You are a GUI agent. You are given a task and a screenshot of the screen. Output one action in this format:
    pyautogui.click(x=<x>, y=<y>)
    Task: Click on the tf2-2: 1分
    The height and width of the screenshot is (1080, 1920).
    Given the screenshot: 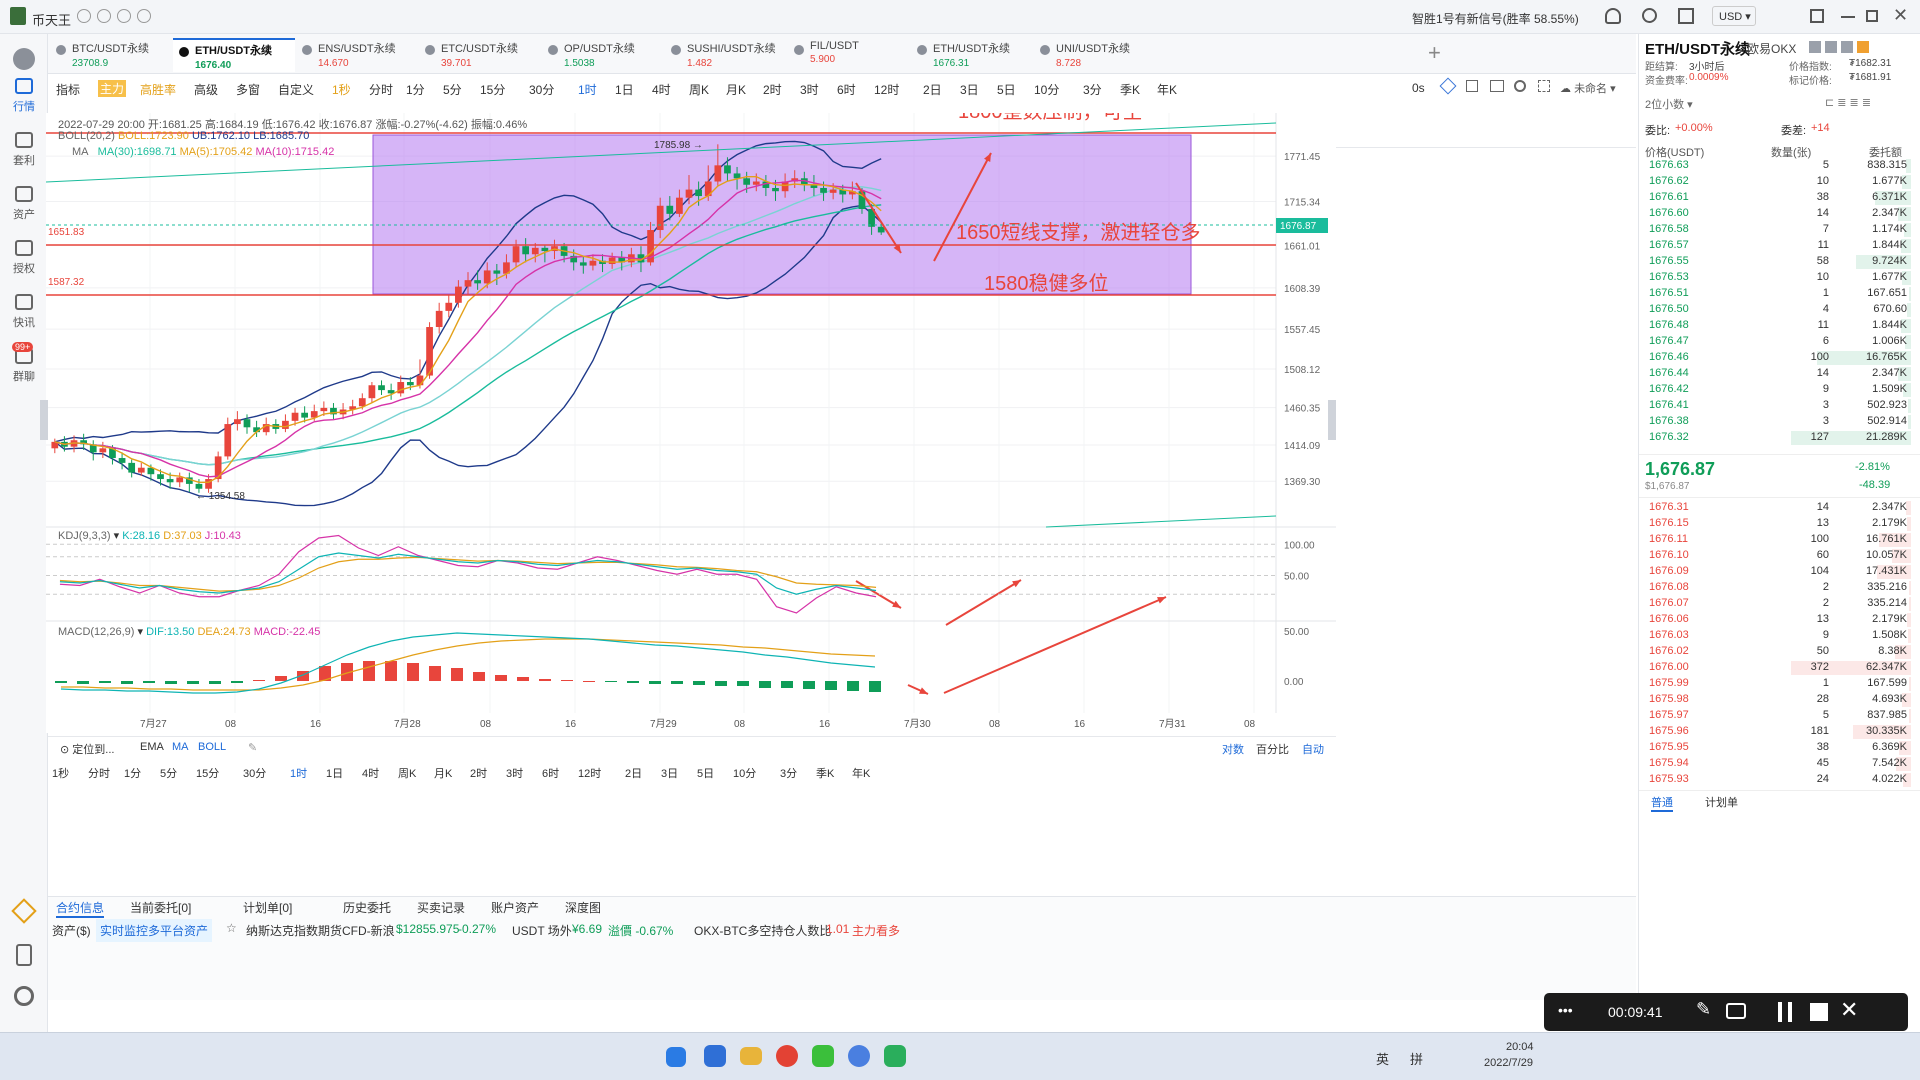 What is the action you would take?
    pyautogui.click(x=133, y=774)
    